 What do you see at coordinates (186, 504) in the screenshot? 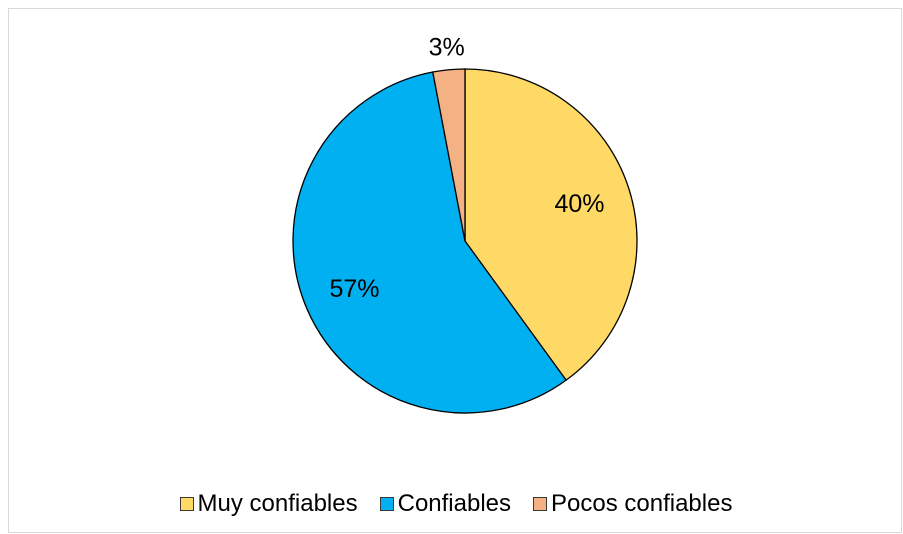
I see `legend-swatch-muy-confiables` at bounding box center [186, 504].